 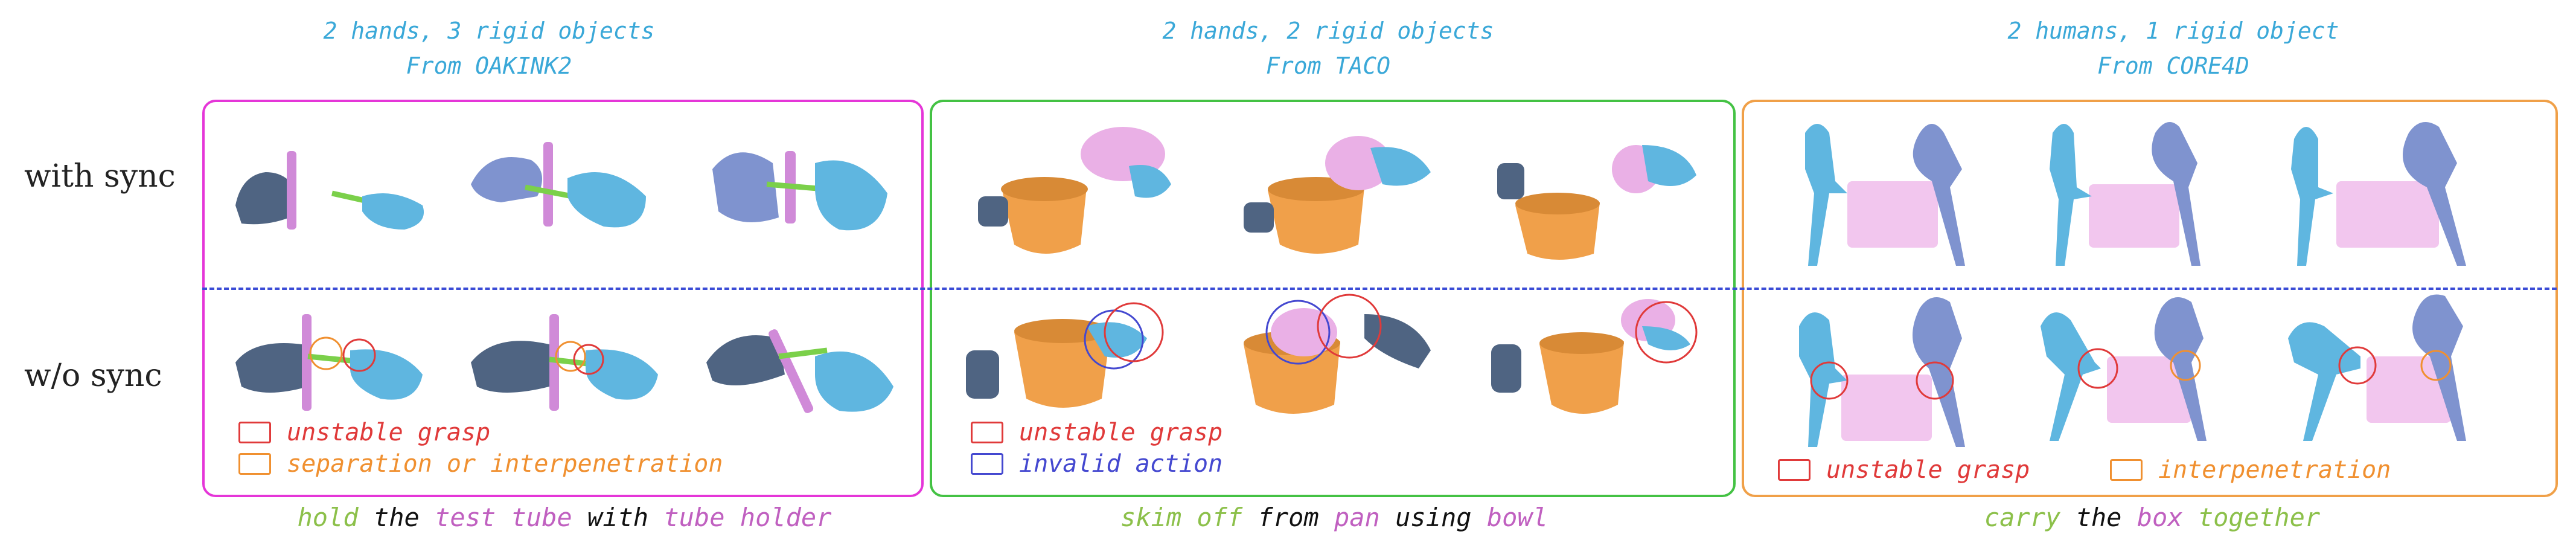 I want to click on panel-3-title-line1: 2 humans, 1 rigid object, so click(x=2173, y=31).